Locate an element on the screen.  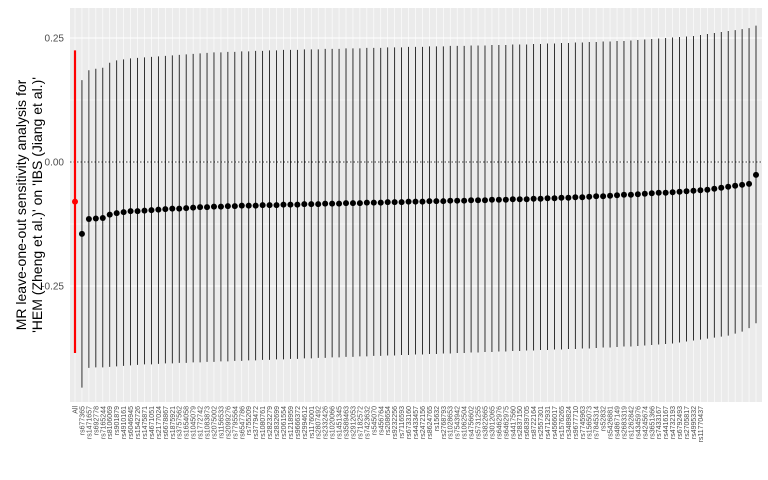
x-tick-label: rs1062504 is located at coordinates (465, 422).